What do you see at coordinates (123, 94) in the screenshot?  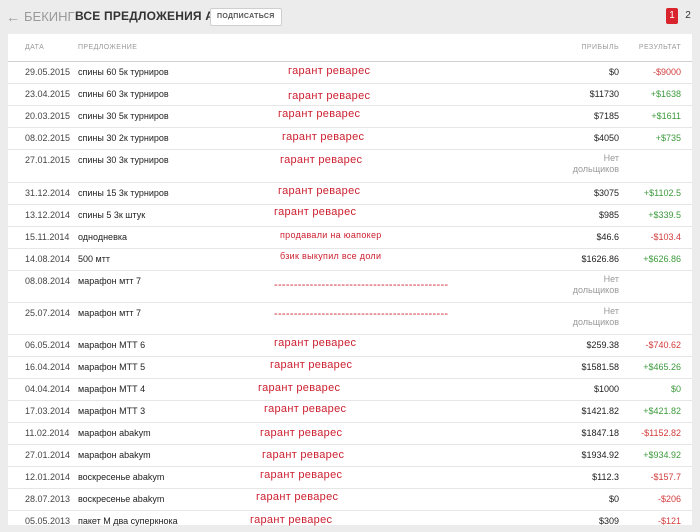 I see `row-offer: спины 60 3к турниров` at bounding box center [123, 94].